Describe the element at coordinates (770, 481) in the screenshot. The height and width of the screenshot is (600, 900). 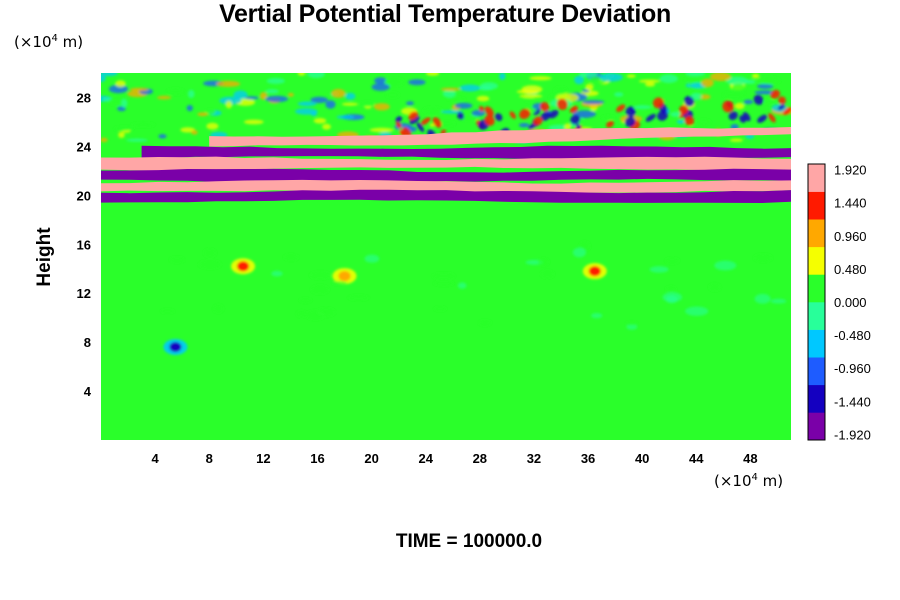
I see `x-unit-suffix: m)` at that location.